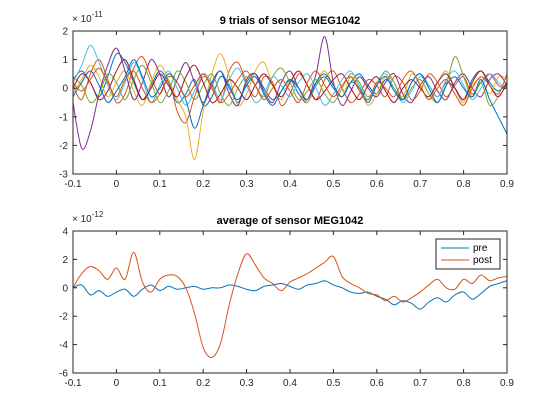 This screenshot has height=420, width=560. I want to click on top-x-tick-label: 0.3, so click(247, 184).